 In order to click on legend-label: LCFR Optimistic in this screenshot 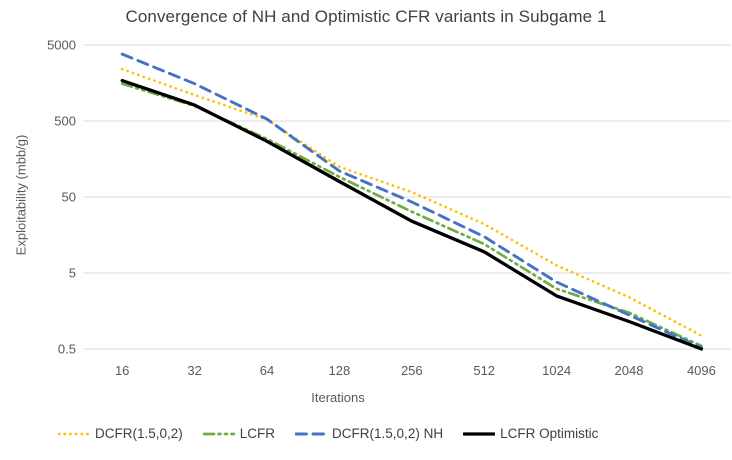, I will do `click(549, 433)`.